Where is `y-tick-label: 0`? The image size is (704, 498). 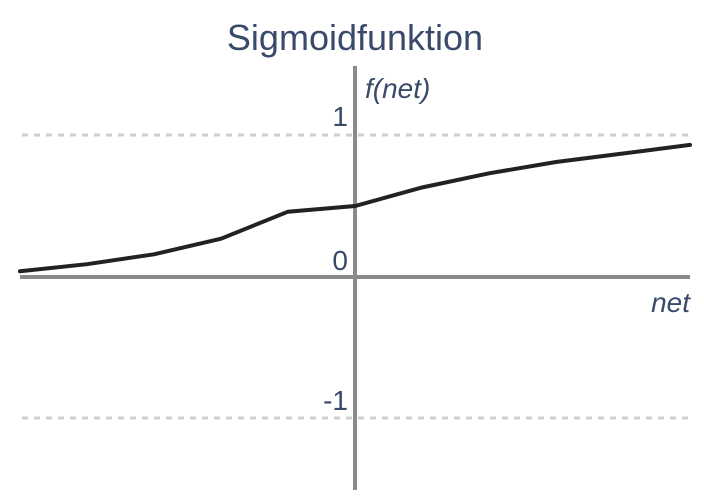
y-tick-label: 0 is located at coordinates (340, 260).